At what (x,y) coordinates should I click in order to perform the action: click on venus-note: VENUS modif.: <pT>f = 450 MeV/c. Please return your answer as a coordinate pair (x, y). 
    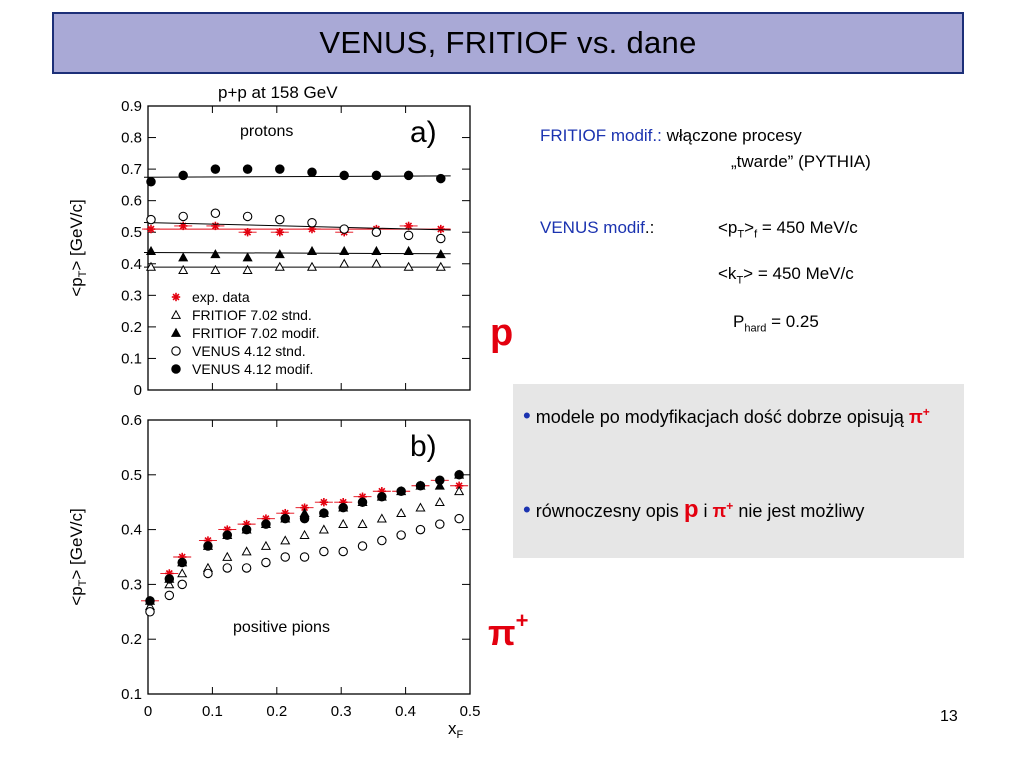
    Looking at the image, I should click on (699, 229).